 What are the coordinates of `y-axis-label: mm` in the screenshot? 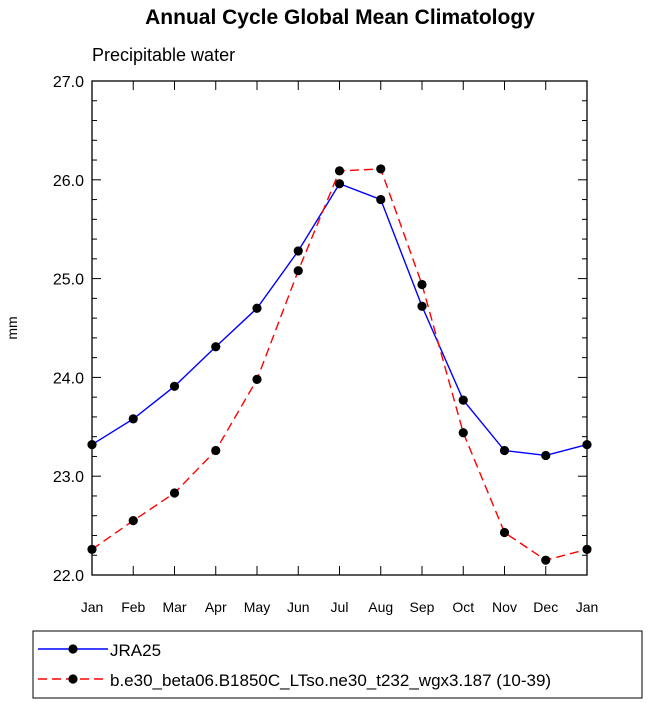 It's located at (12, 327).